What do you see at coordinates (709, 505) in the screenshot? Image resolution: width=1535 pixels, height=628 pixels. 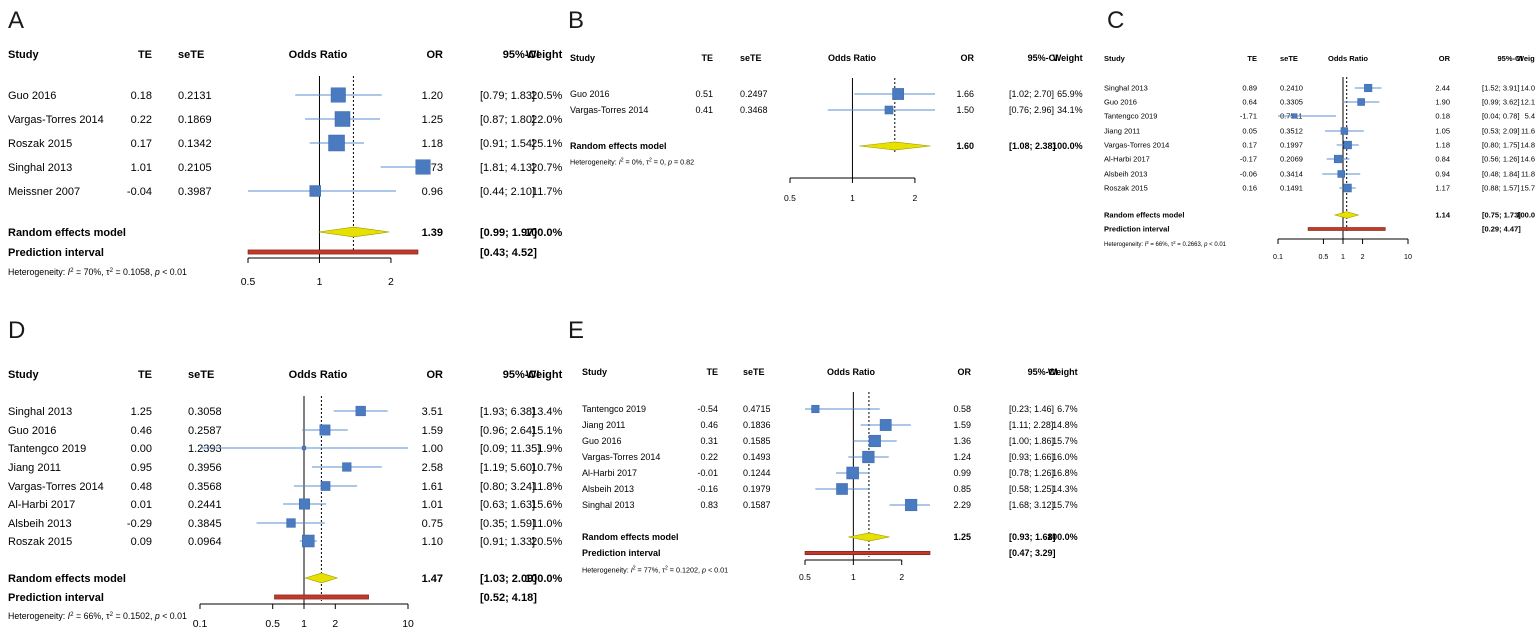 I see `study-te: 0.83` at bounding box center [709, 505].